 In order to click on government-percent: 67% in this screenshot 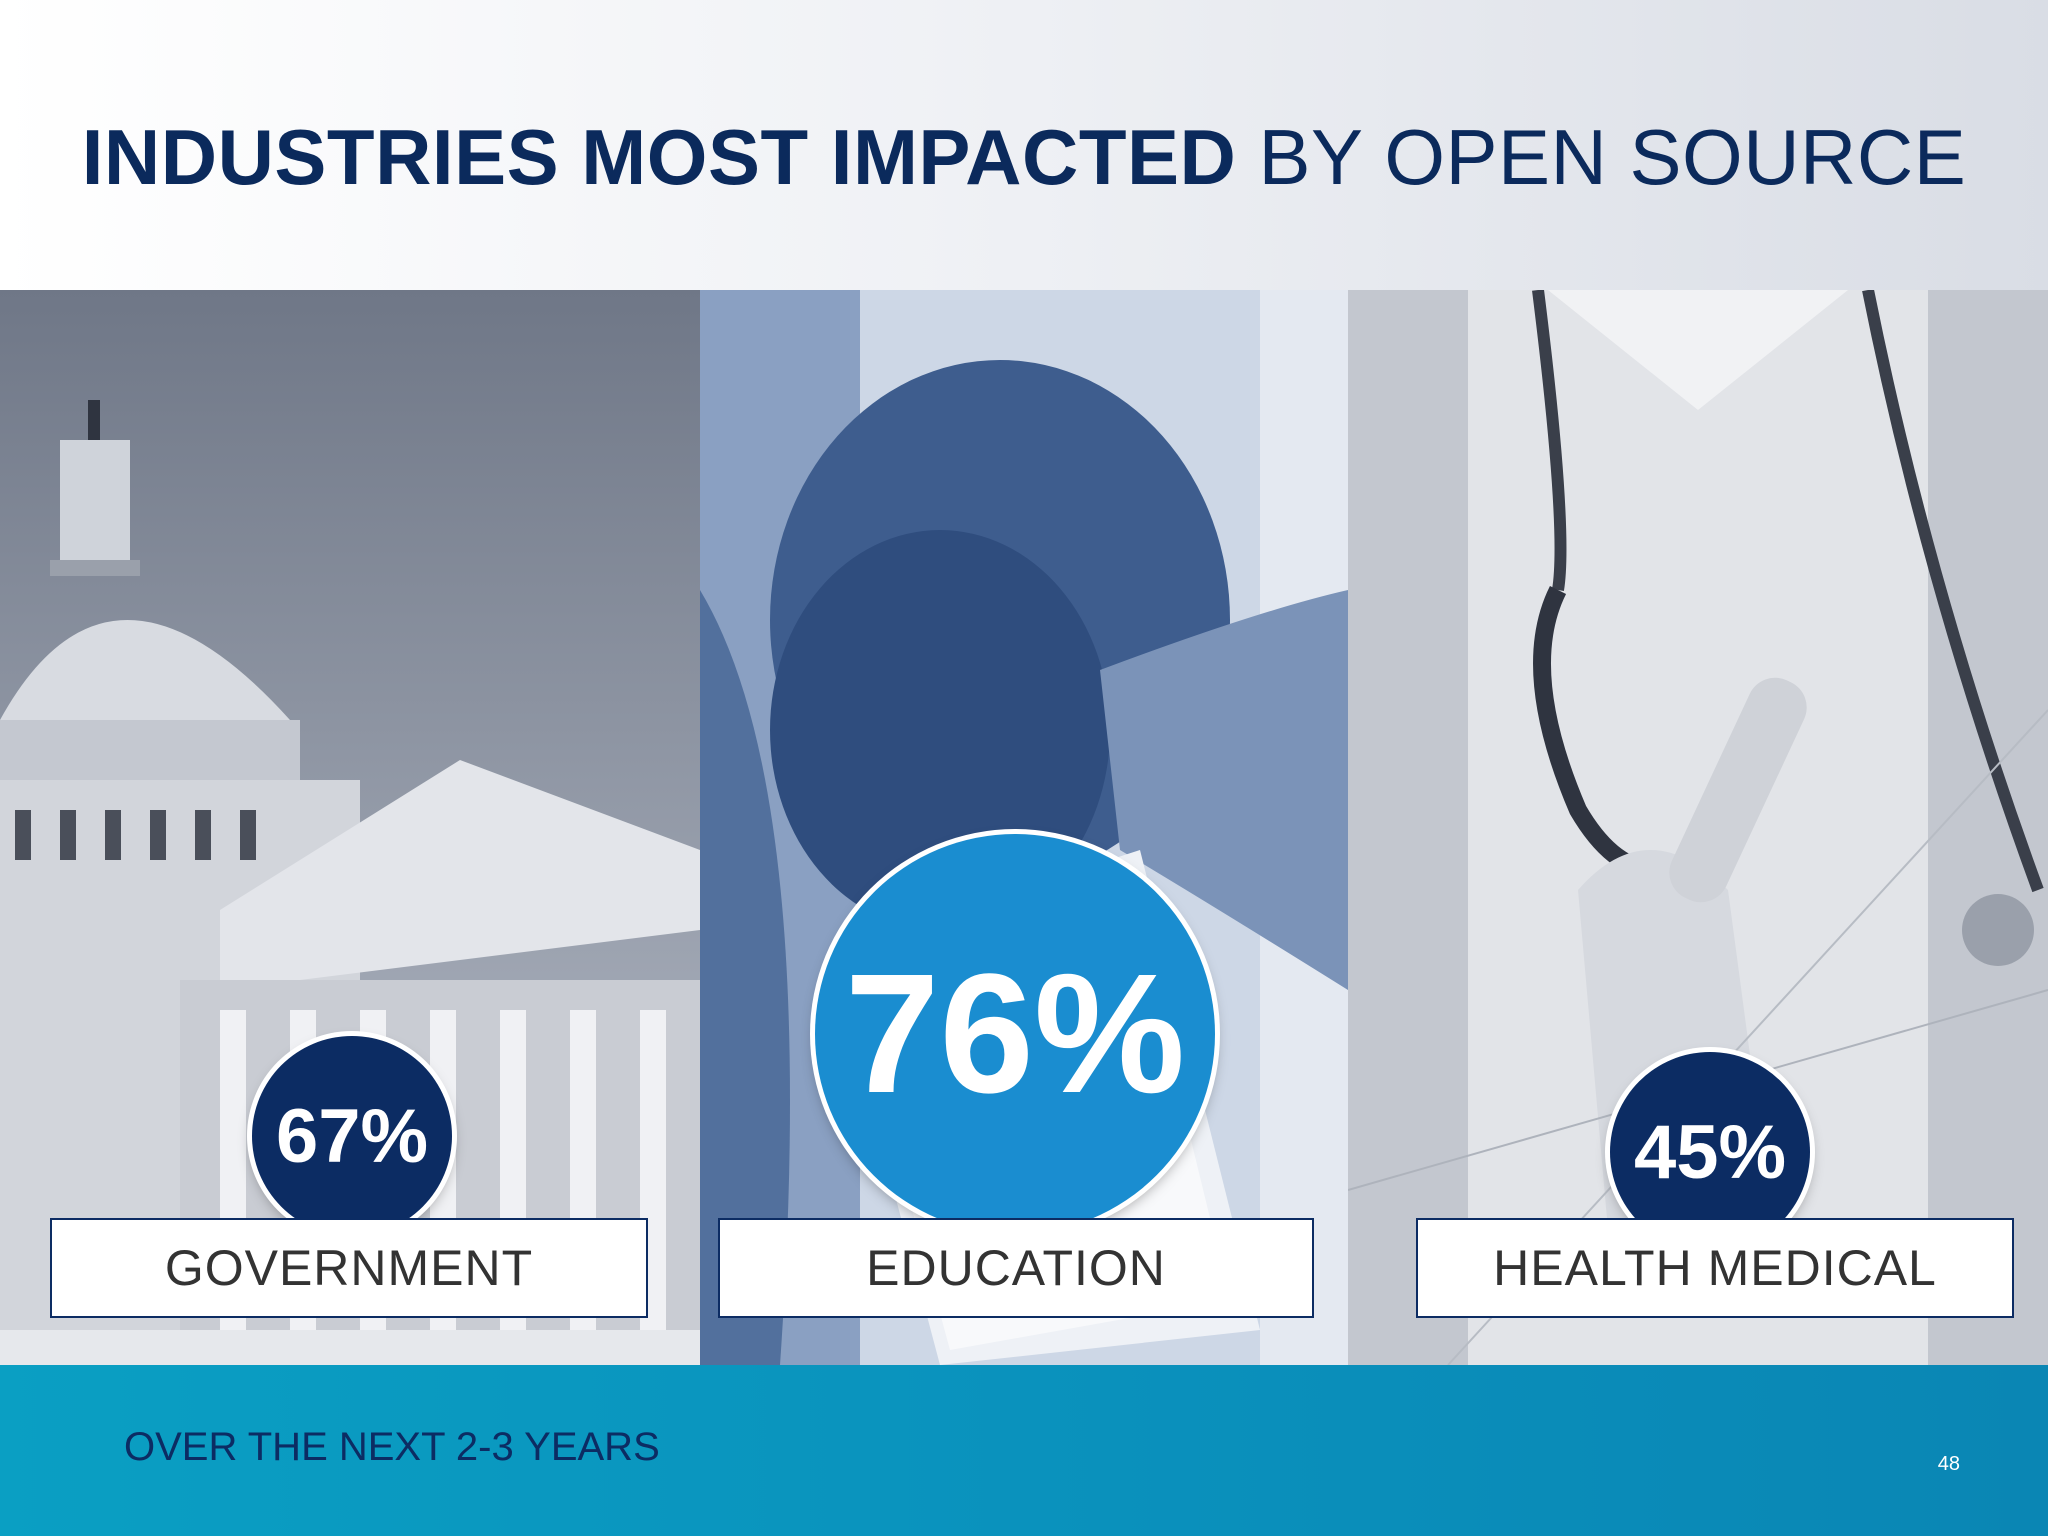, I will do `click(352, 1136)`.